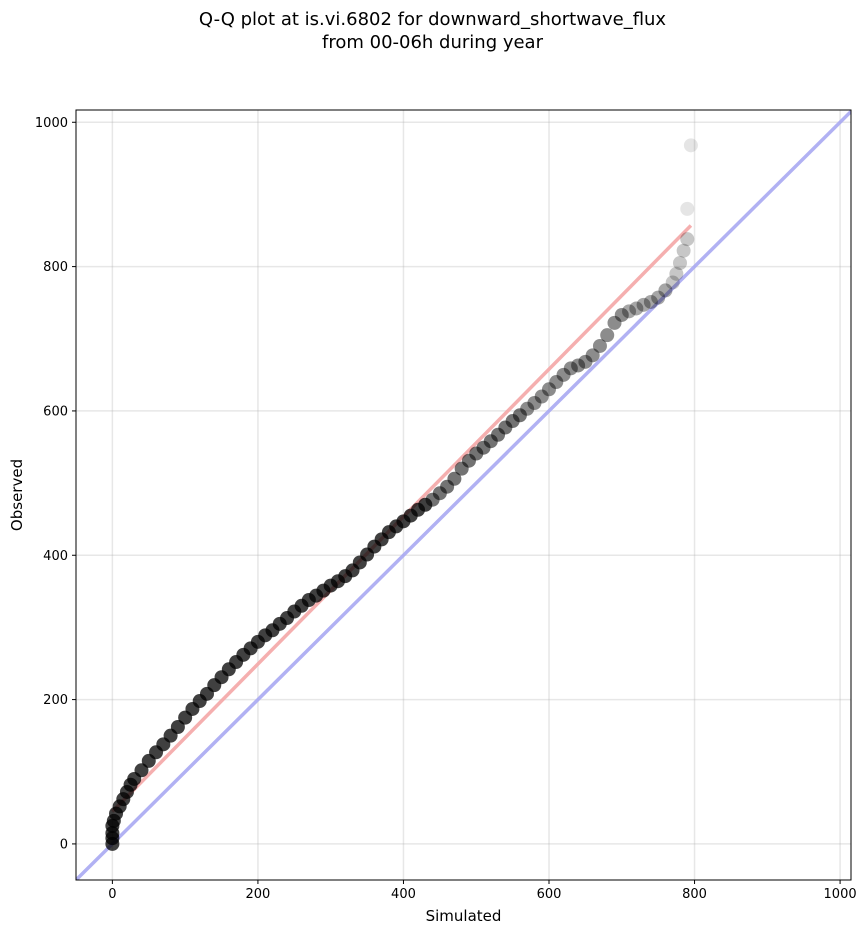  What do you see at coordinates (482, 891) in the screenshot?
I see `x-axis-ticks: 0 200 400 600 800 1000` at bounding box center [482, 891].